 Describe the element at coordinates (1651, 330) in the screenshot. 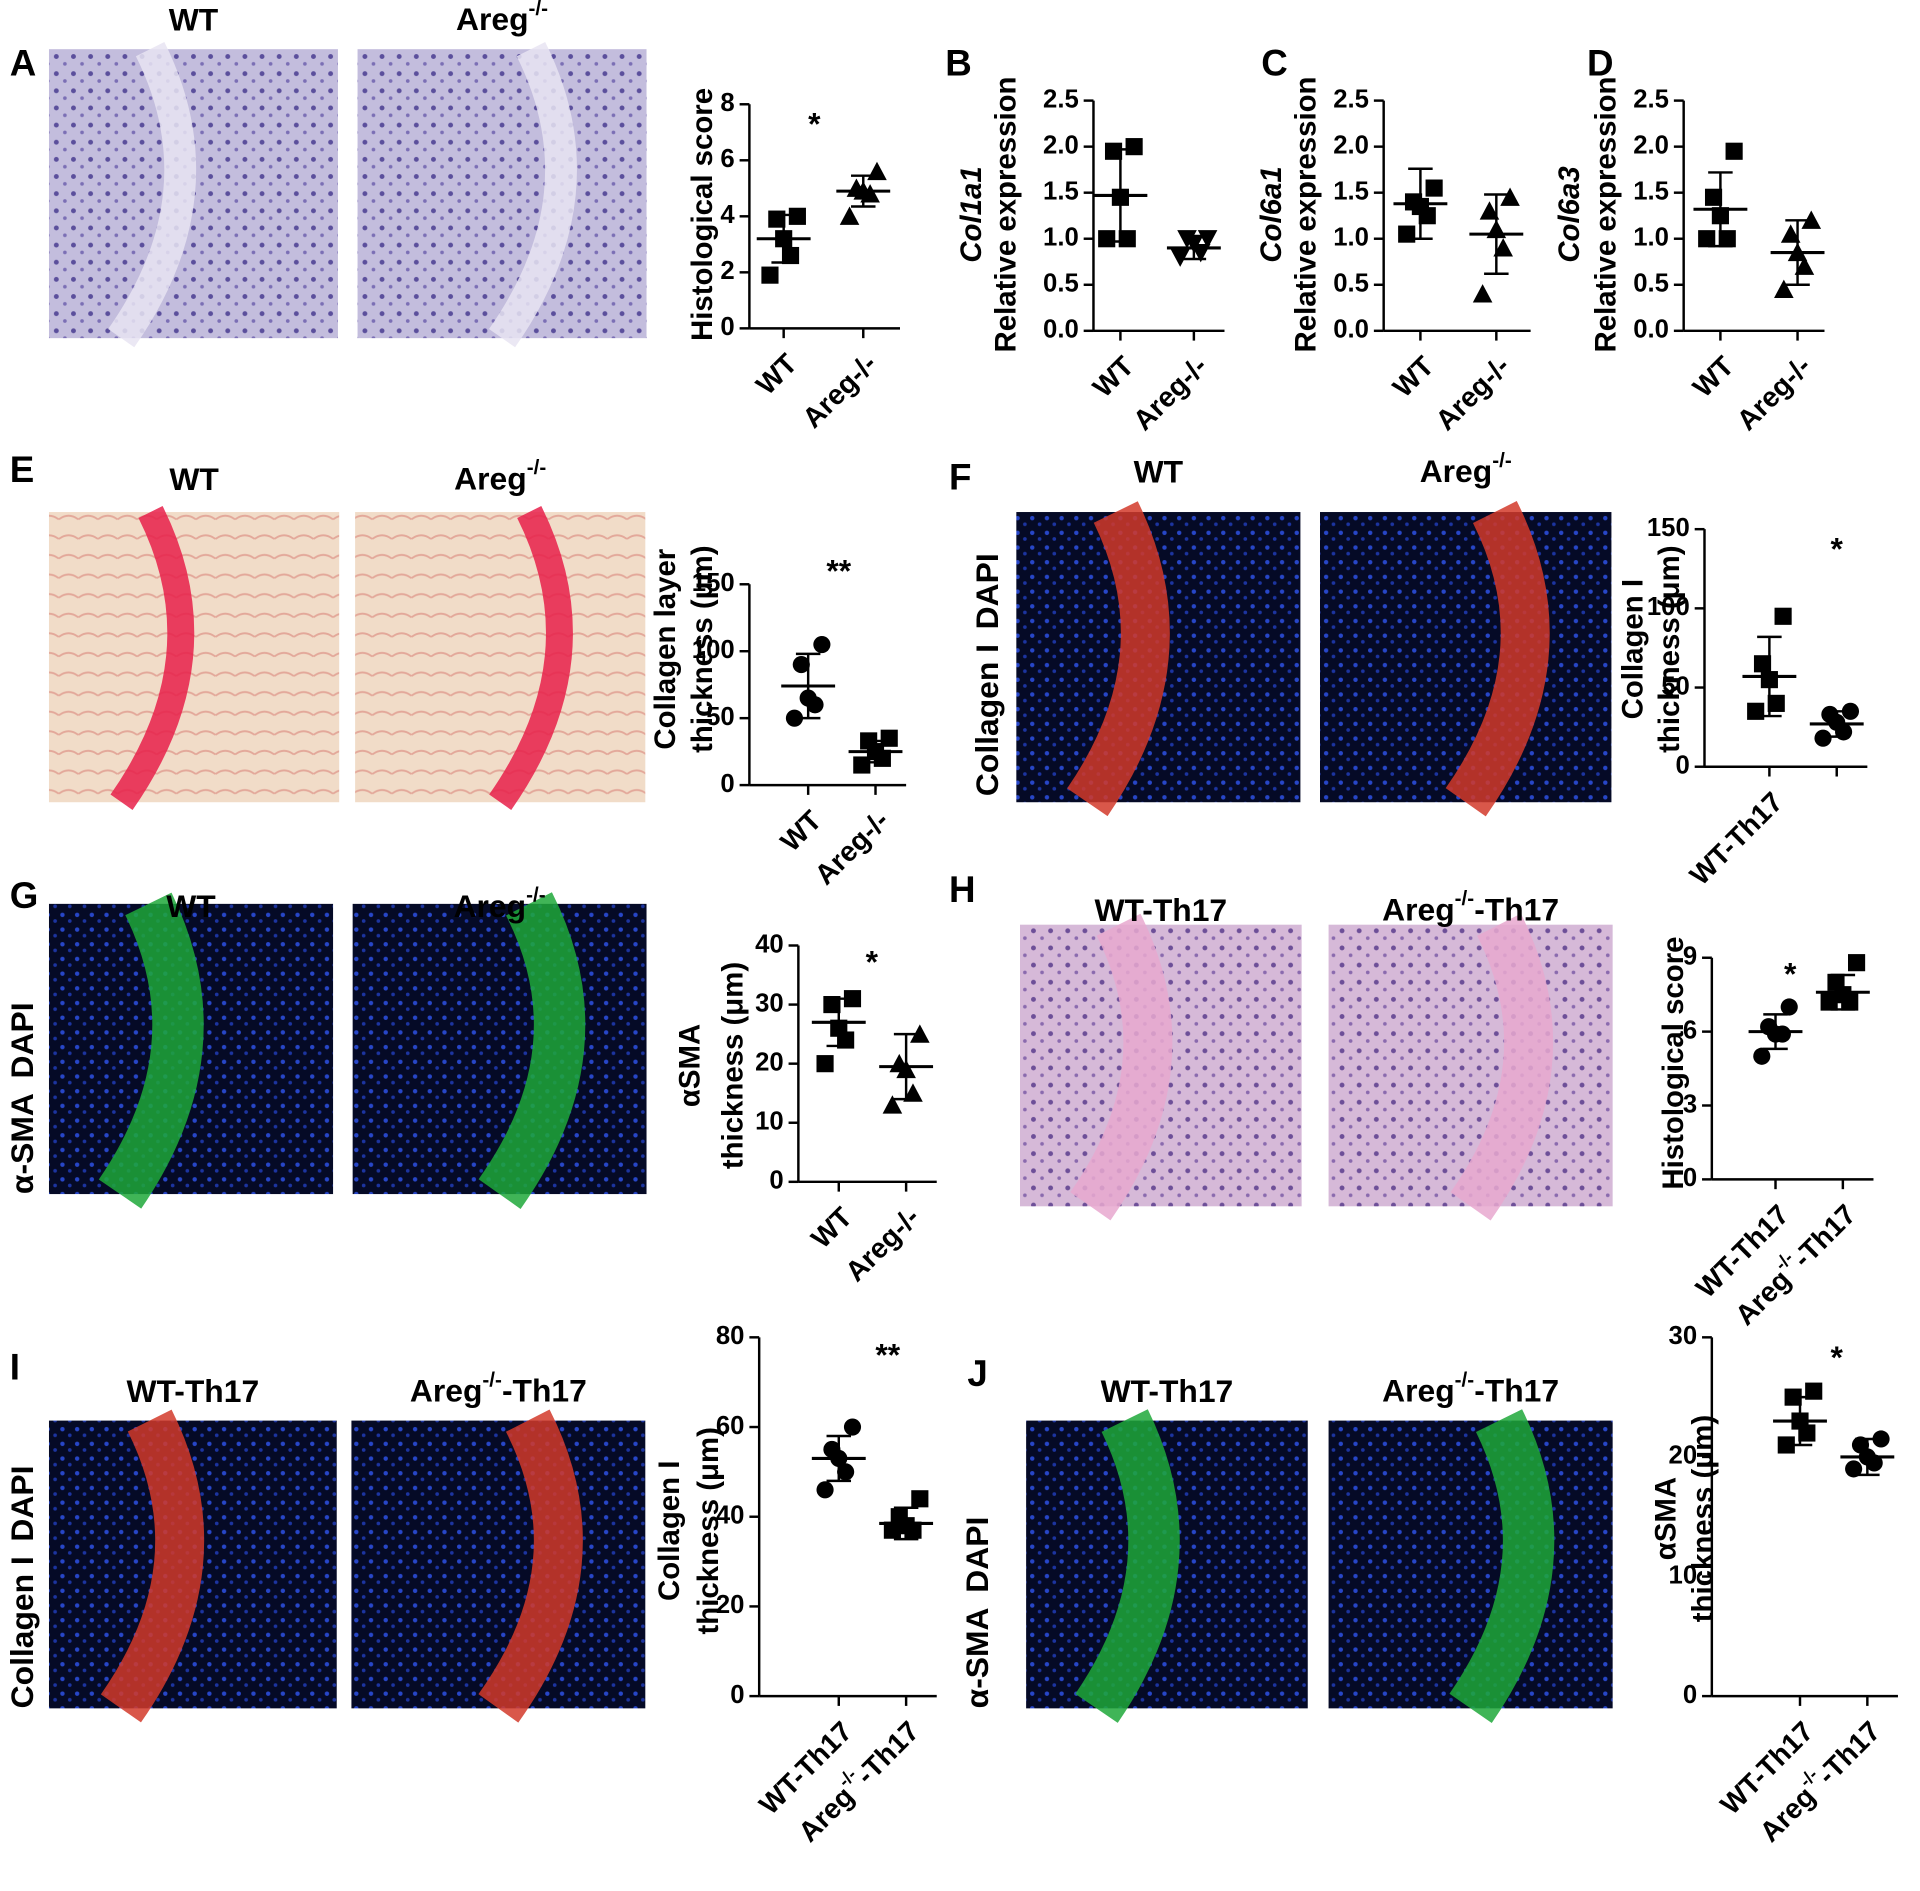

I see `y-tick-label: 0.0` at that location.